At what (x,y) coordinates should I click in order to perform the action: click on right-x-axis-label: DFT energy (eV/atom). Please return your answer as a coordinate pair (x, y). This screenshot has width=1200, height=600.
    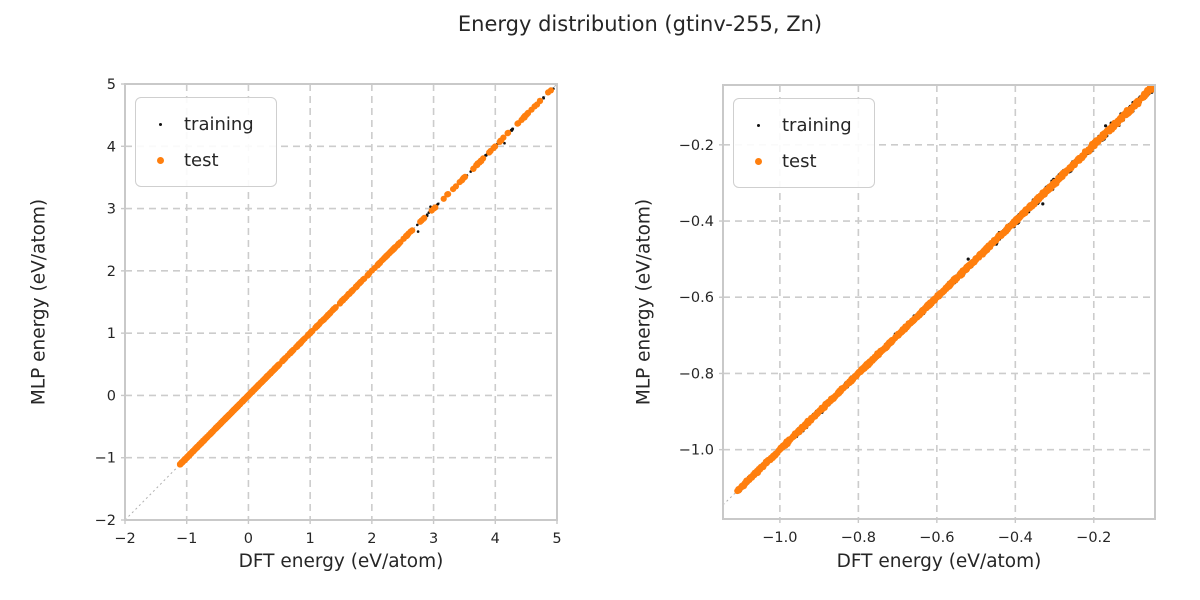
    Looking at the image, I should click on (939, 561).